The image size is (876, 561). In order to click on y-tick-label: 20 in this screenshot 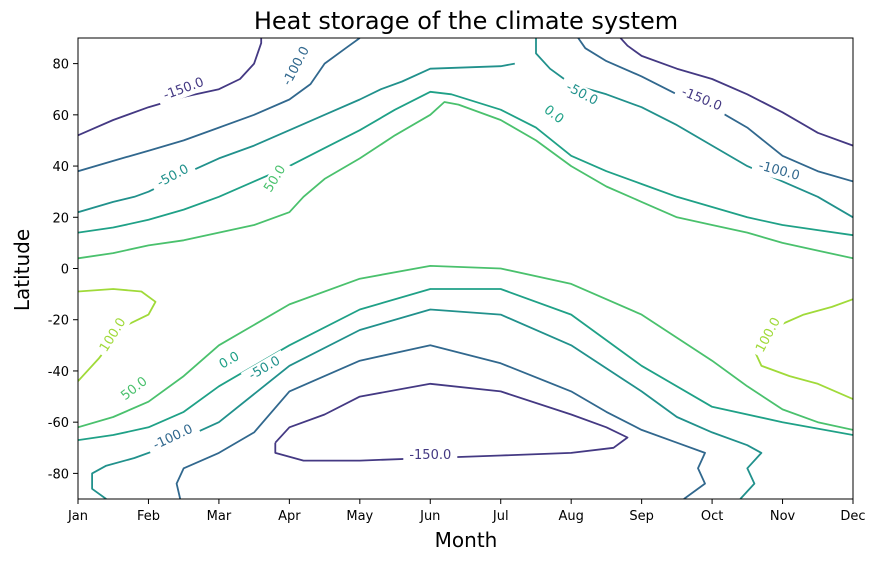, I will do `click(60, 218)`.